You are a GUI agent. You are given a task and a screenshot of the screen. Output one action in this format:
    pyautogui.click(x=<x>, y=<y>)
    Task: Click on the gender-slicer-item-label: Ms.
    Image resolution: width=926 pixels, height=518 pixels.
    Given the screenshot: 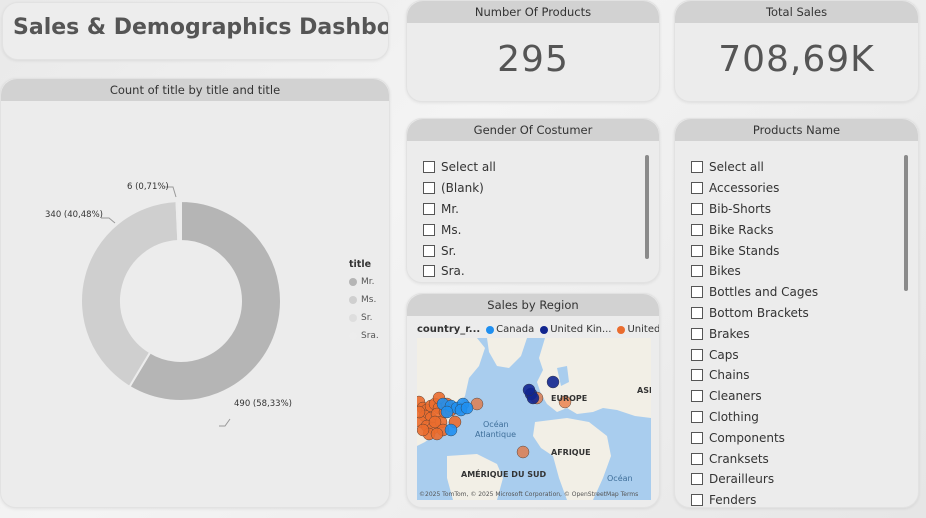 What is the action you would take?
    pyautogui.click(x=451, y=229)
    